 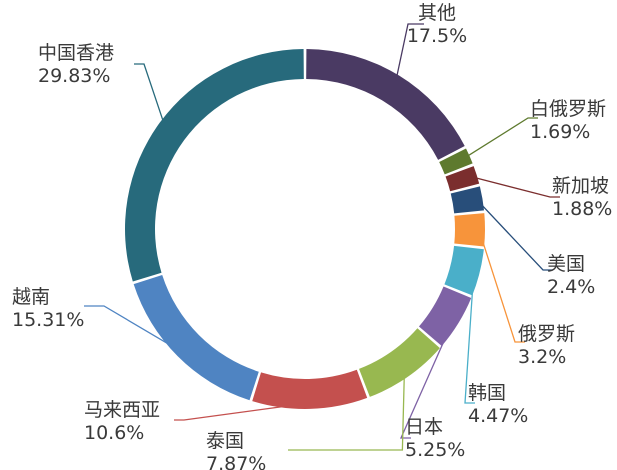 I want to click on slice-label-0: 其他 17.5%, so click(x=437, y=24).